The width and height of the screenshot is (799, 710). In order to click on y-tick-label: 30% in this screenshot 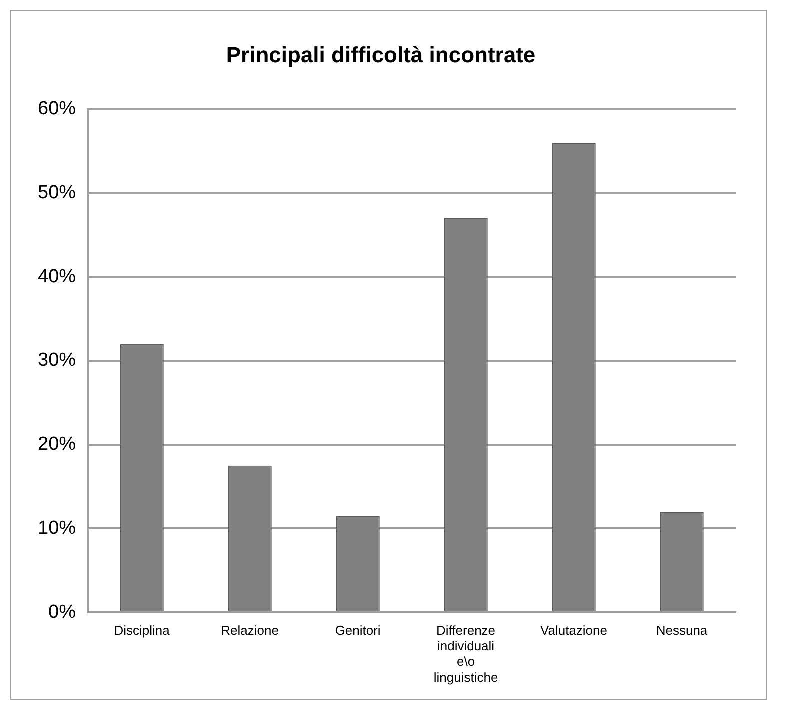, I will do `click(57, 361)`.